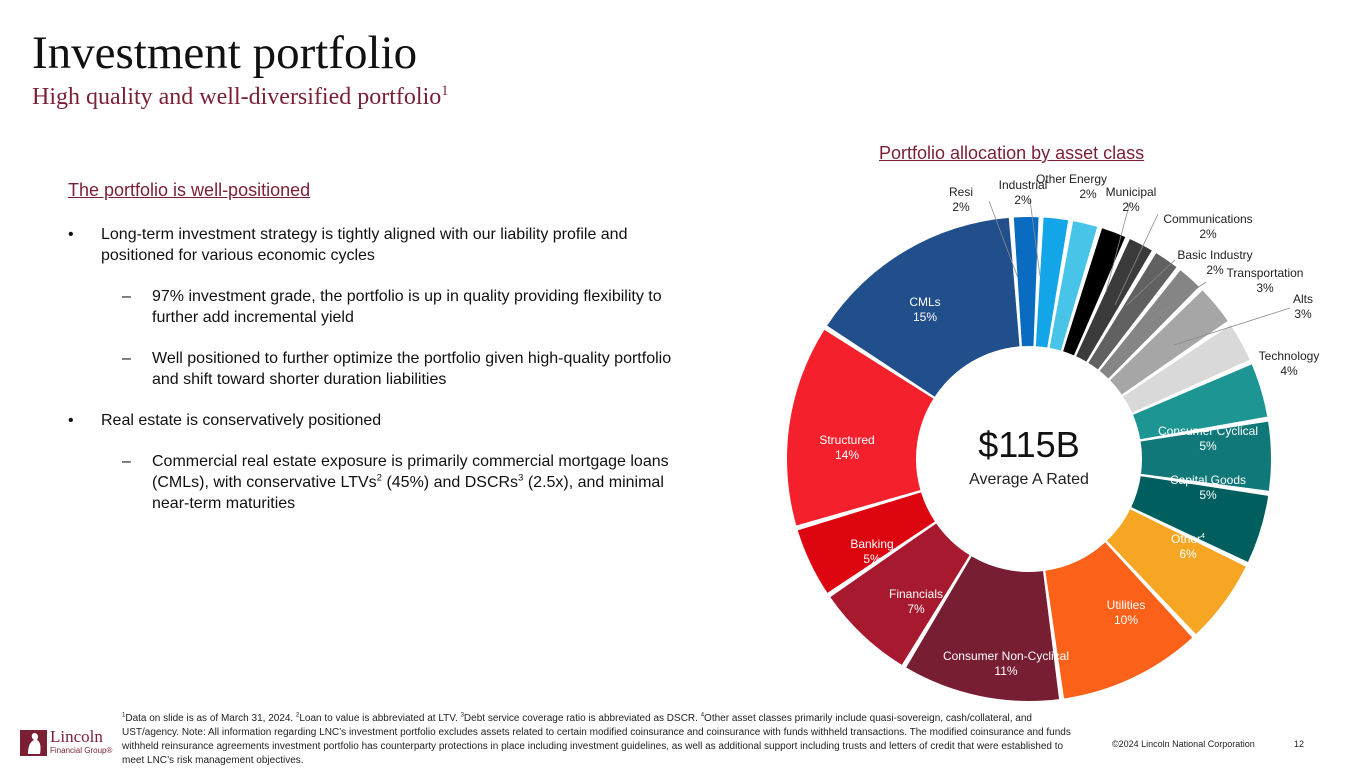  I want to click on slice-label: Banking 5%, so click(871, 551).